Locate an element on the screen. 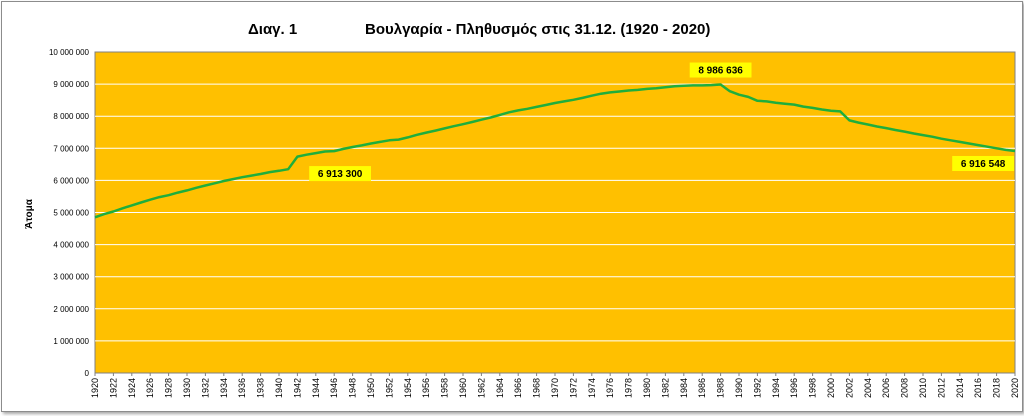 The image size is (1024, 416). x-tick-label: 1932 is located at coordinates (205, 388).